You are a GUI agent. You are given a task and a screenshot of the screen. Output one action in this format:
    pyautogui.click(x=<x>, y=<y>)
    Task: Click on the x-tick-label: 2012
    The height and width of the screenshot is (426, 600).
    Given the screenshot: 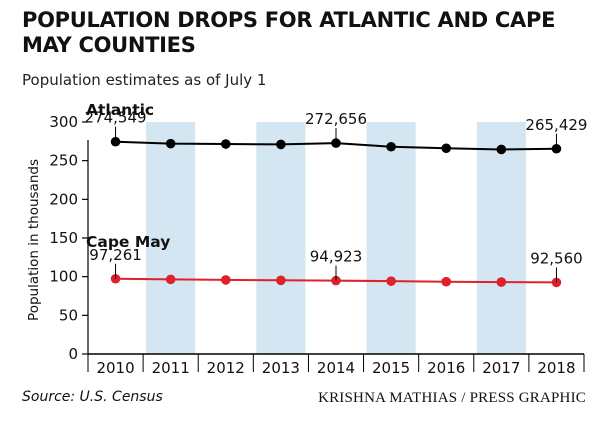 What is the action you would take?
    pyautogui.click(x=226, y=368)
    